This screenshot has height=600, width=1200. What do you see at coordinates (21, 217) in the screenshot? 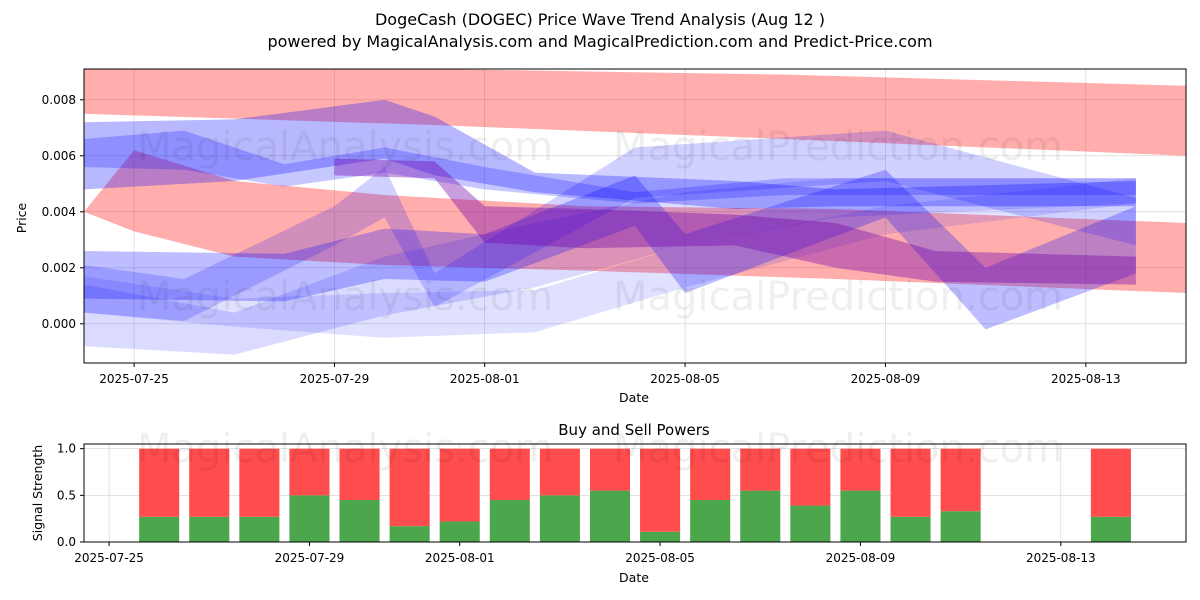
I see `price-y-axis-label: Price` at bounding box center [21, 217].